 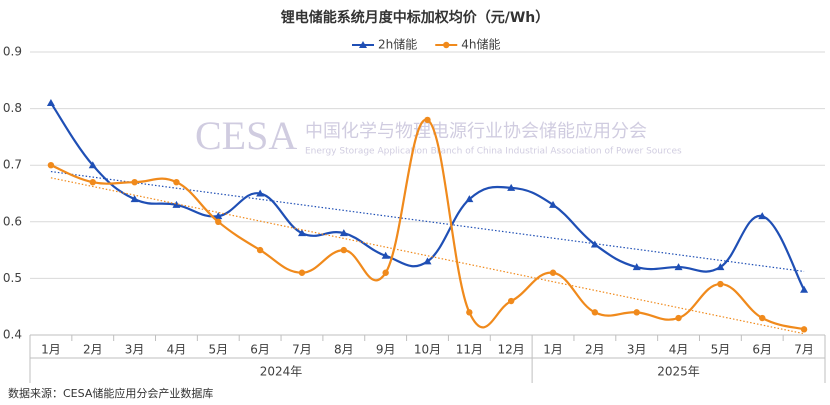 I want to click on legend-label: 2h储能, so click(x=397, y=44).